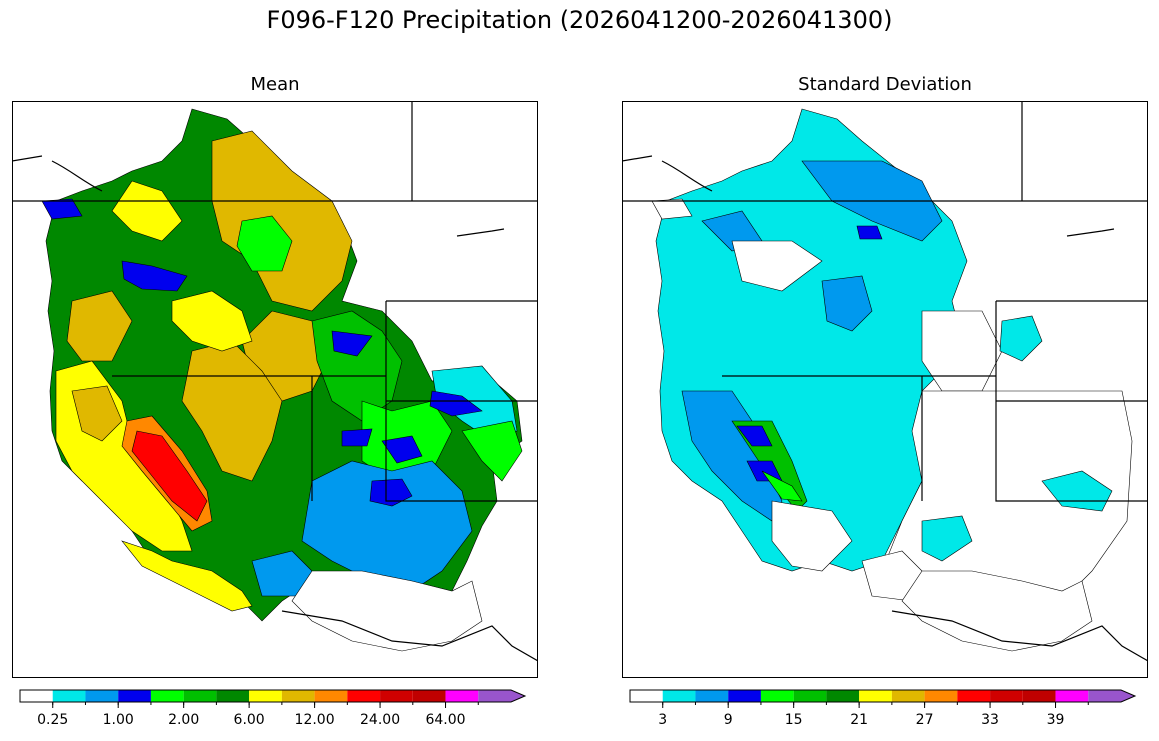 This screenshot has width=1159, height=741. Describe the element at coordinates (990, 720) in the screenshot. I see `std-colorbar-tick-label: 33` at that location.